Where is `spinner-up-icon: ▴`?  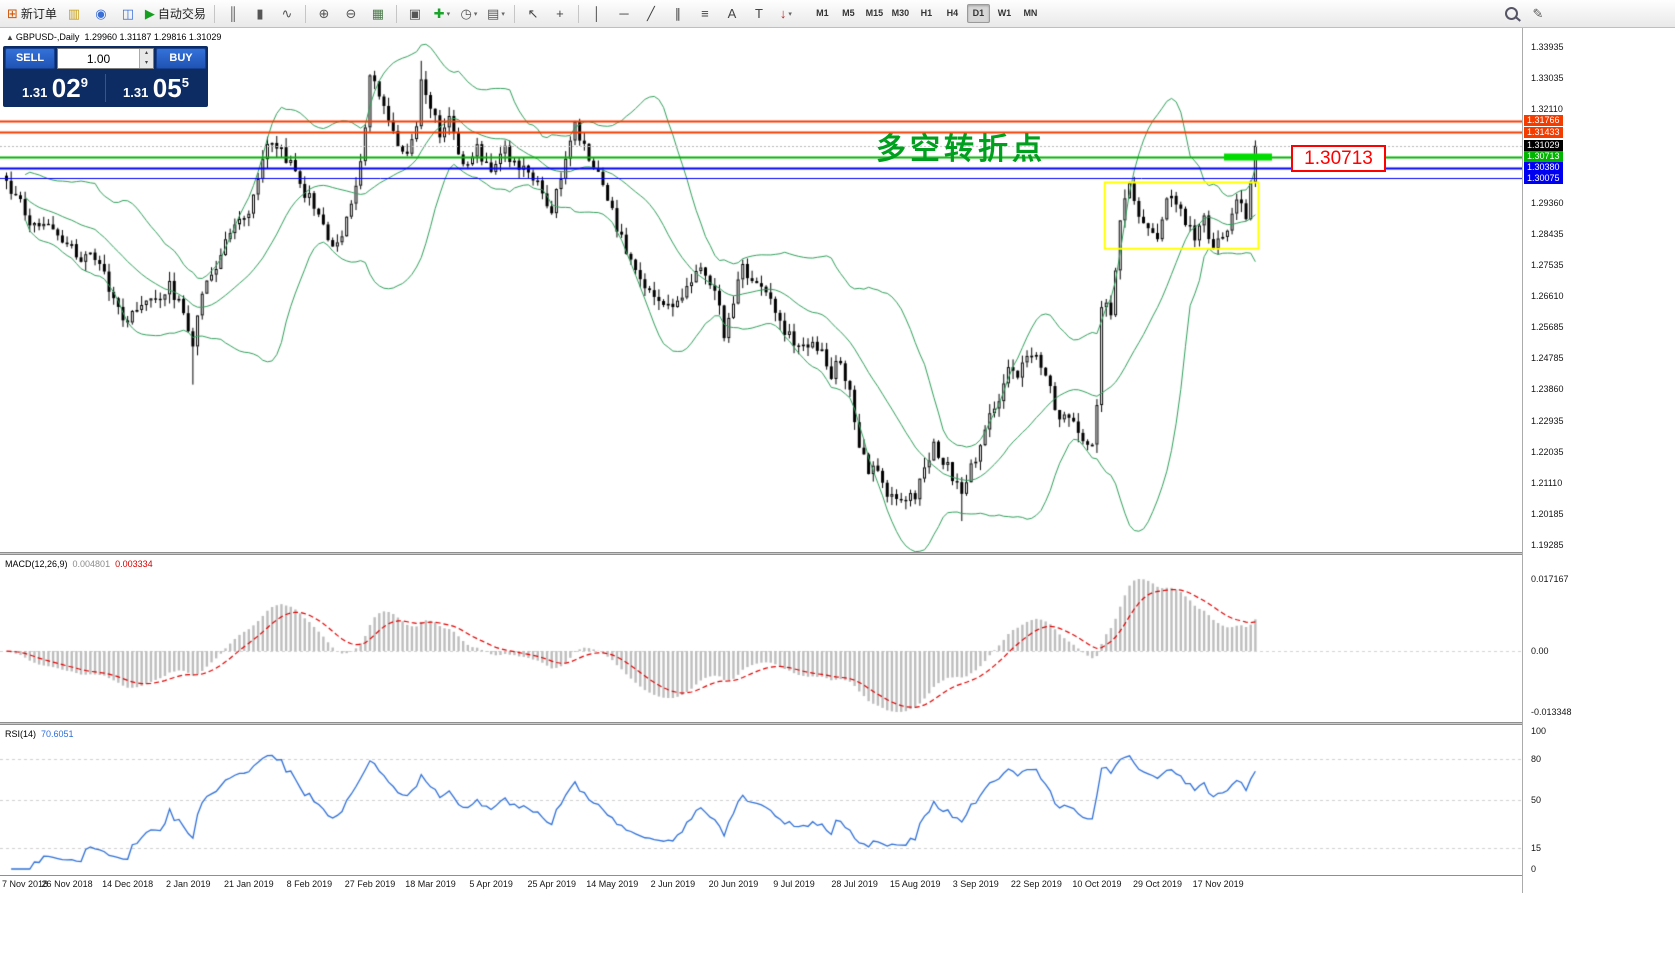
spinner-up-icon: ▴ is located at coordinates (146, 54).